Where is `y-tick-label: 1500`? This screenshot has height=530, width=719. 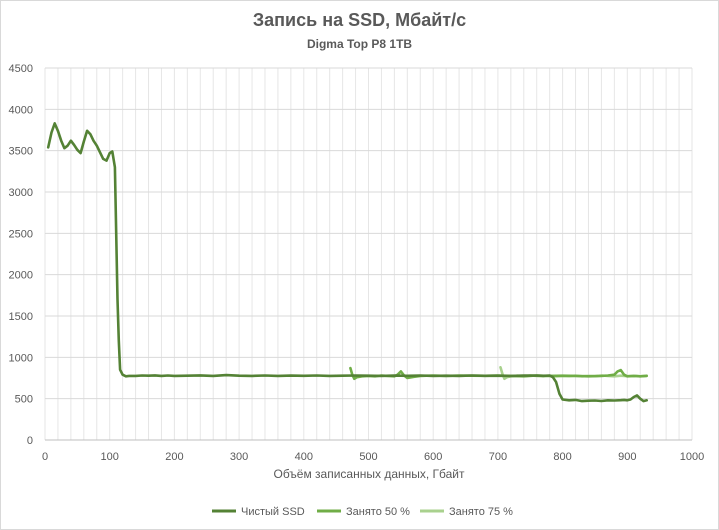
y-tick-label: 1500 is located at coordinates (21, 317).